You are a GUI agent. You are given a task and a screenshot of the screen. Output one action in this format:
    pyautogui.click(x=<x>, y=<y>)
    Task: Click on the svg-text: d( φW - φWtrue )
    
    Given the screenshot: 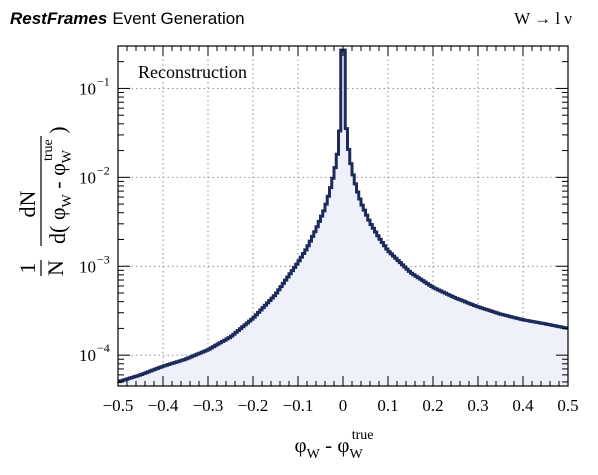 What is the action you would take?
    pyautogui.click(x=58, y=185)
    